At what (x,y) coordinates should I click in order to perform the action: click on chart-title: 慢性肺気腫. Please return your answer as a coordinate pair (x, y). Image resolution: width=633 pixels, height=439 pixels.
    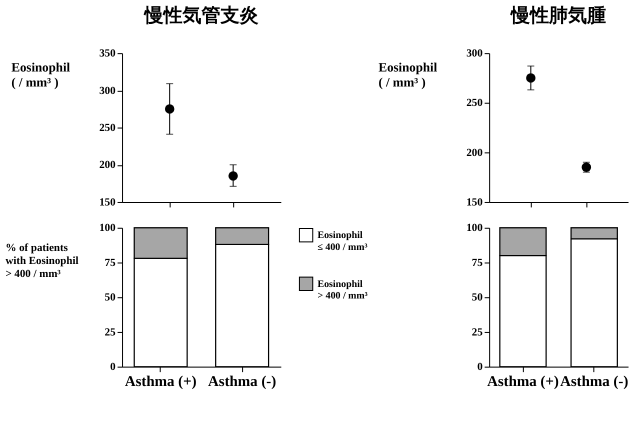
    Looking at the image, I should click on (558, 15).